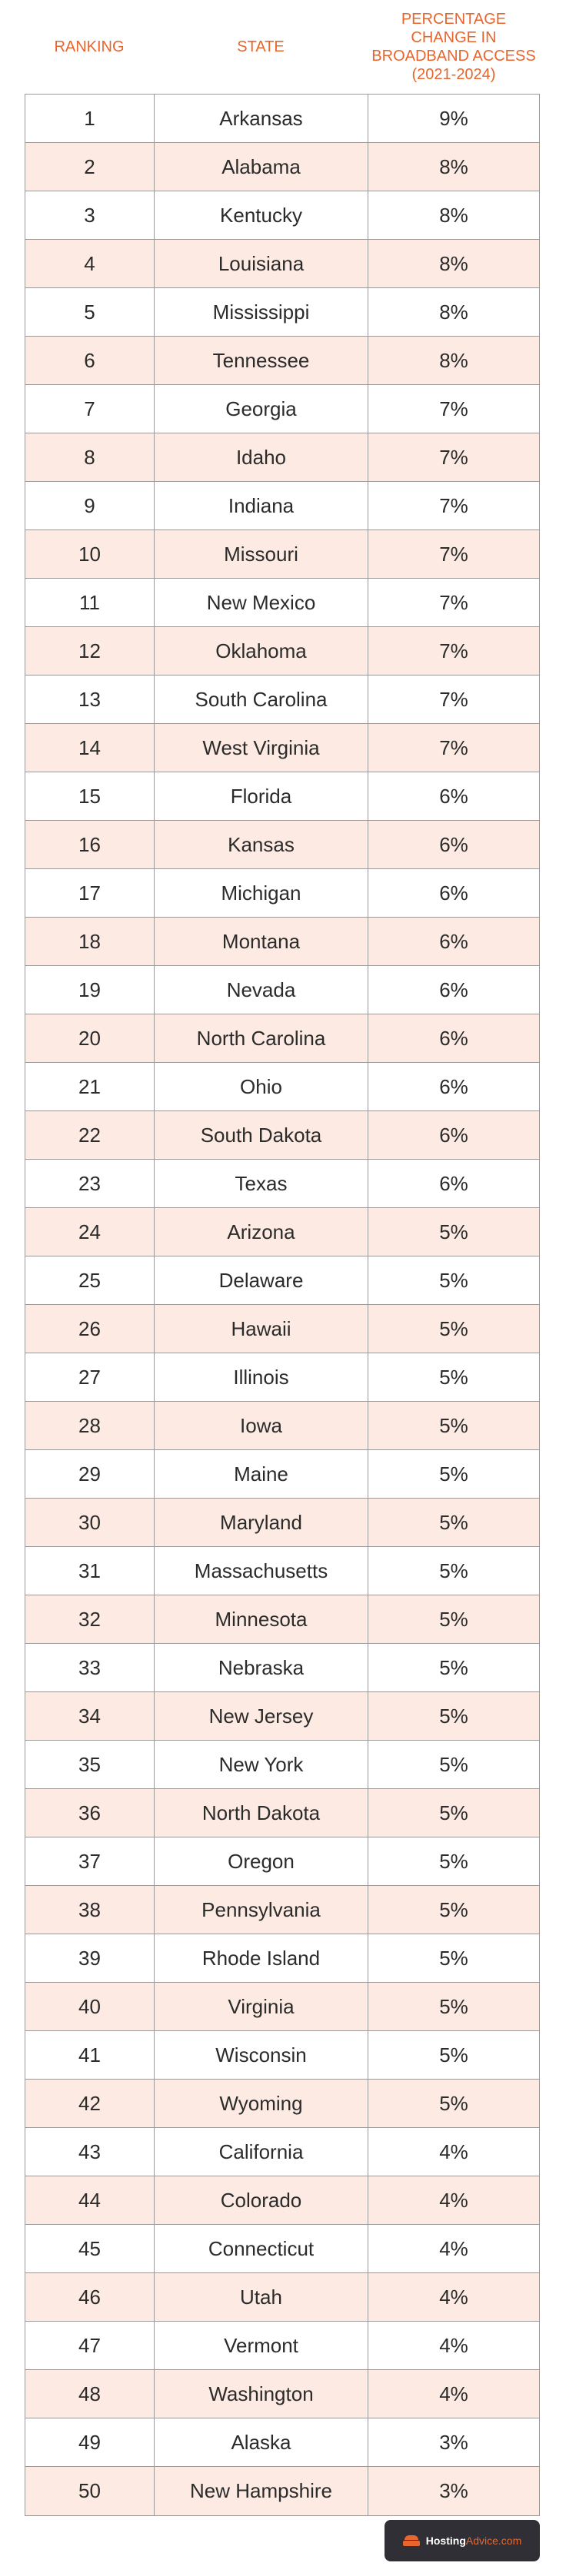  What do you see at coordinates (90, 1910) in the screenshot?
I see `rank-cell: 38` at bounding box center [90, 1910].